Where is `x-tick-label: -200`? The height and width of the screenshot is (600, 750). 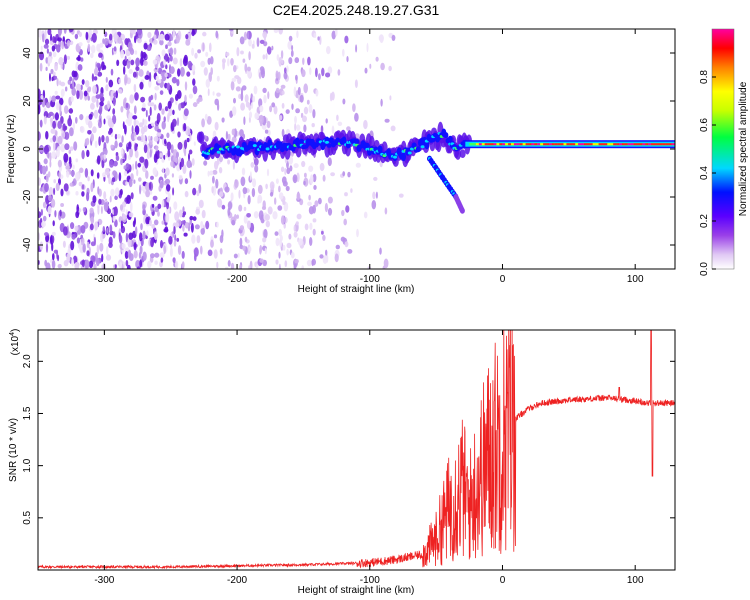 x-tick-label: -200 is located at coordinates (237, 279).